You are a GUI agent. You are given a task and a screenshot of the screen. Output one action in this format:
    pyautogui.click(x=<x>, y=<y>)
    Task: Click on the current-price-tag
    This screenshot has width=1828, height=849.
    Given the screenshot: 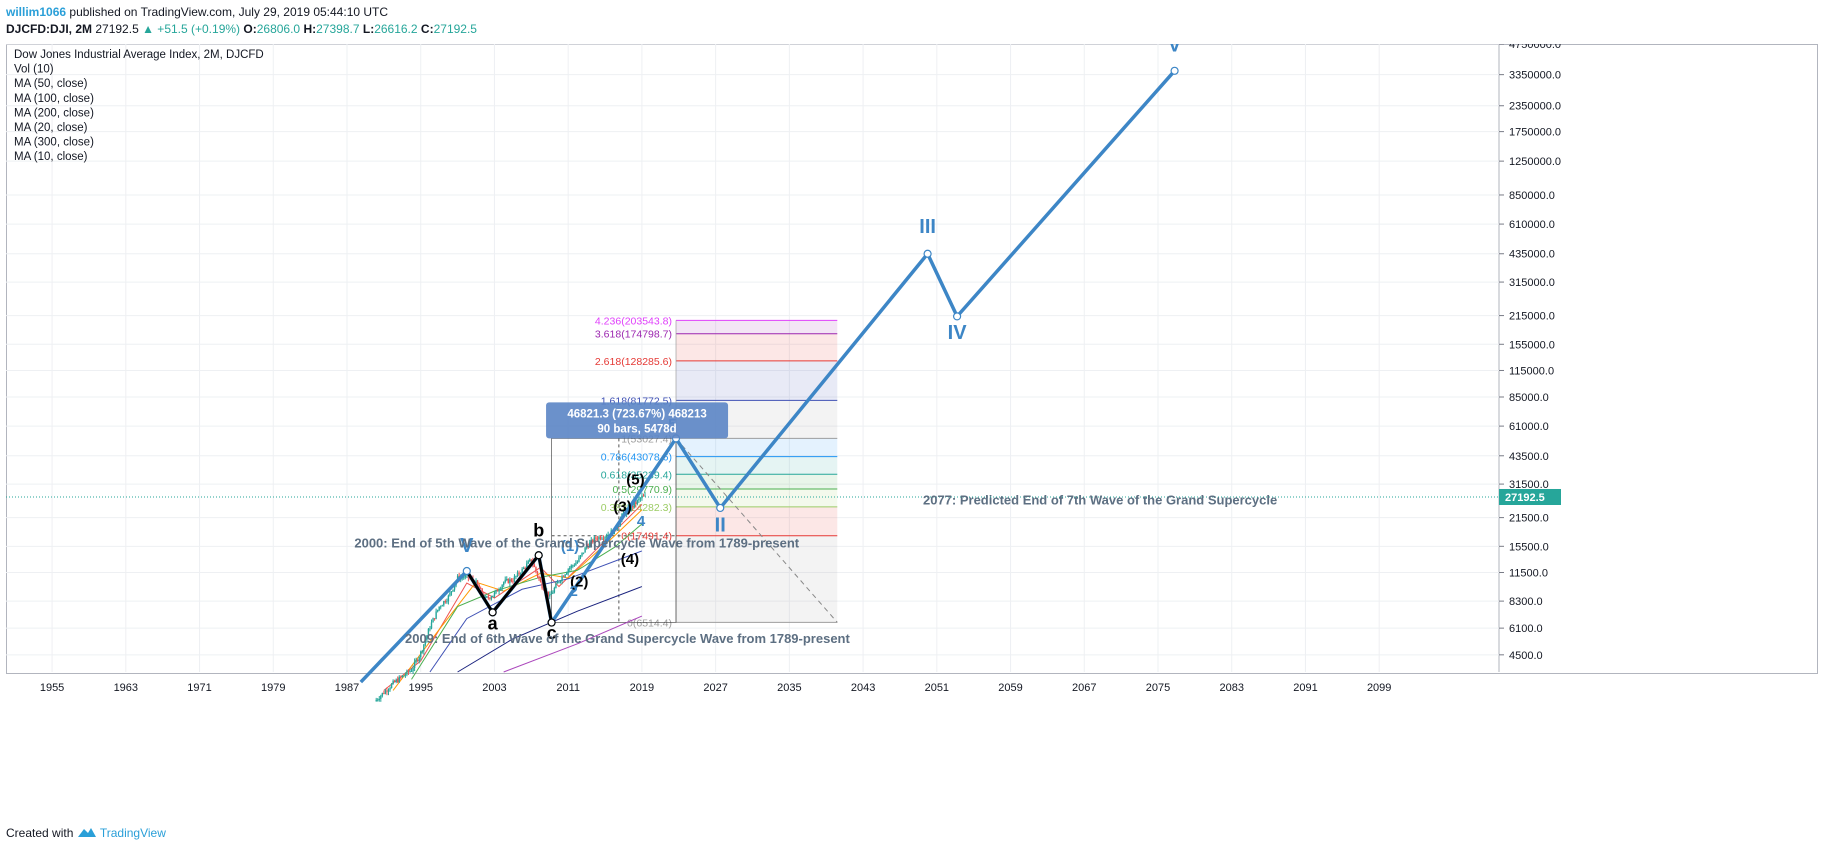 What is the action you would take?
    pyautogui.click(x=1530, y=496)
    